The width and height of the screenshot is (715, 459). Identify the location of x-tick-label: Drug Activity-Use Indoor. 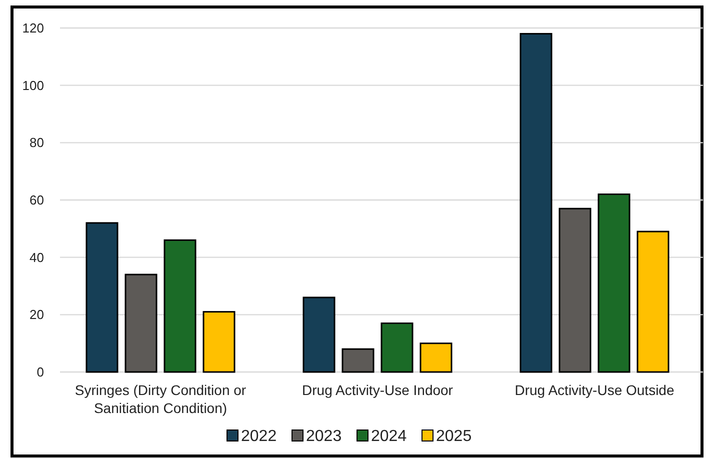
(378, 390).